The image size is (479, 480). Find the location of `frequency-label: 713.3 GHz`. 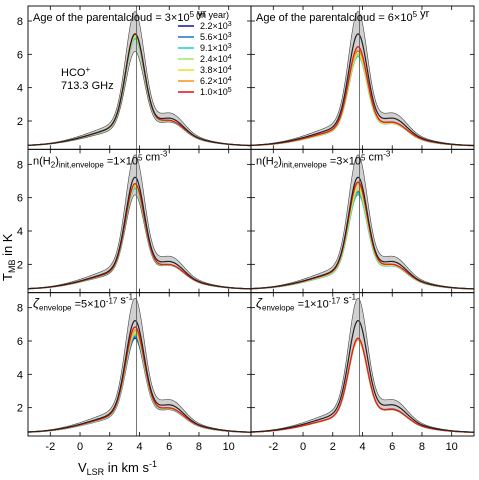

frequency-label: 713.3 GHz is located at coordinates (87, 86).